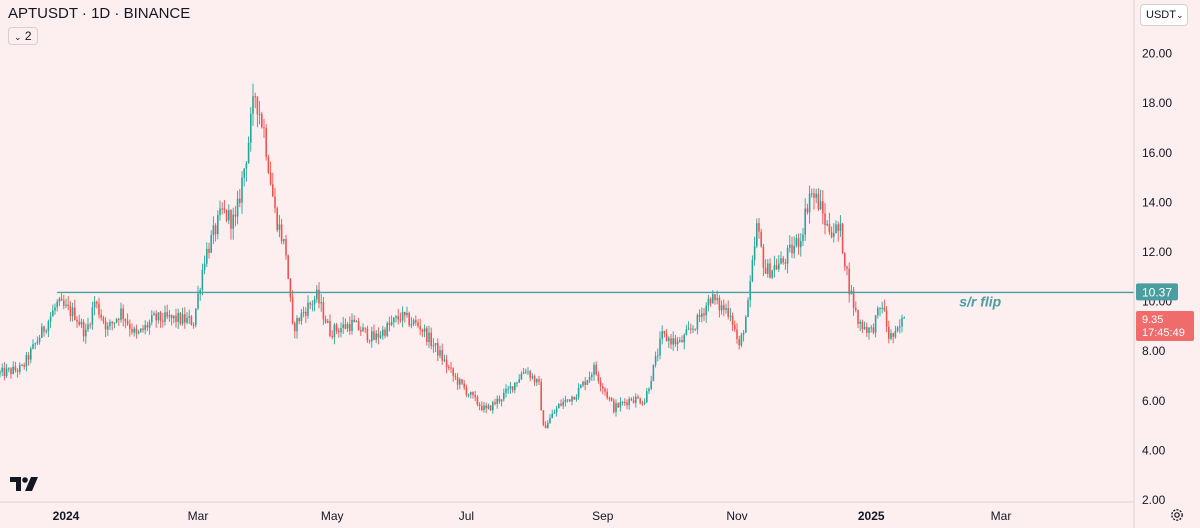 This screenshot has height=528, width=1200. Describe the element at coordinates (99, 13) in the screenshot. I see `symbol-title: APTUSDT · 1D · BINANCE` at that location.